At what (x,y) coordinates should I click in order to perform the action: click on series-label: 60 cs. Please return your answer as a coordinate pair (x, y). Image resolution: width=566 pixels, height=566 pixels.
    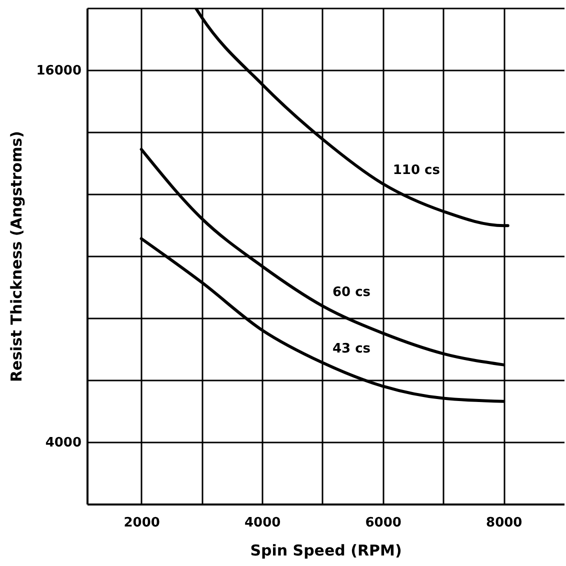
    Looking at the image, I should click on (351, 292).